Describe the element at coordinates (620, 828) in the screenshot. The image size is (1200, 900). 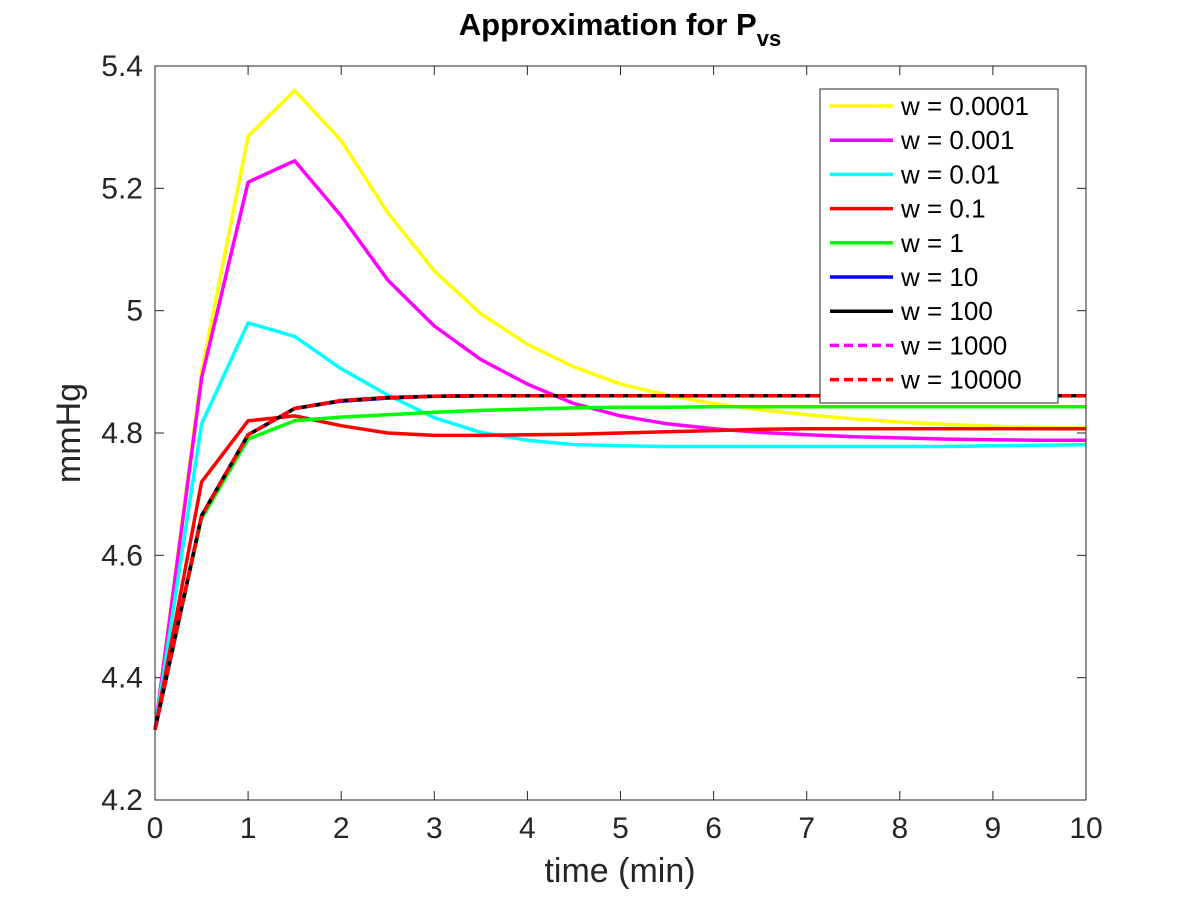
I see `x-tick-label: 5` at that location.